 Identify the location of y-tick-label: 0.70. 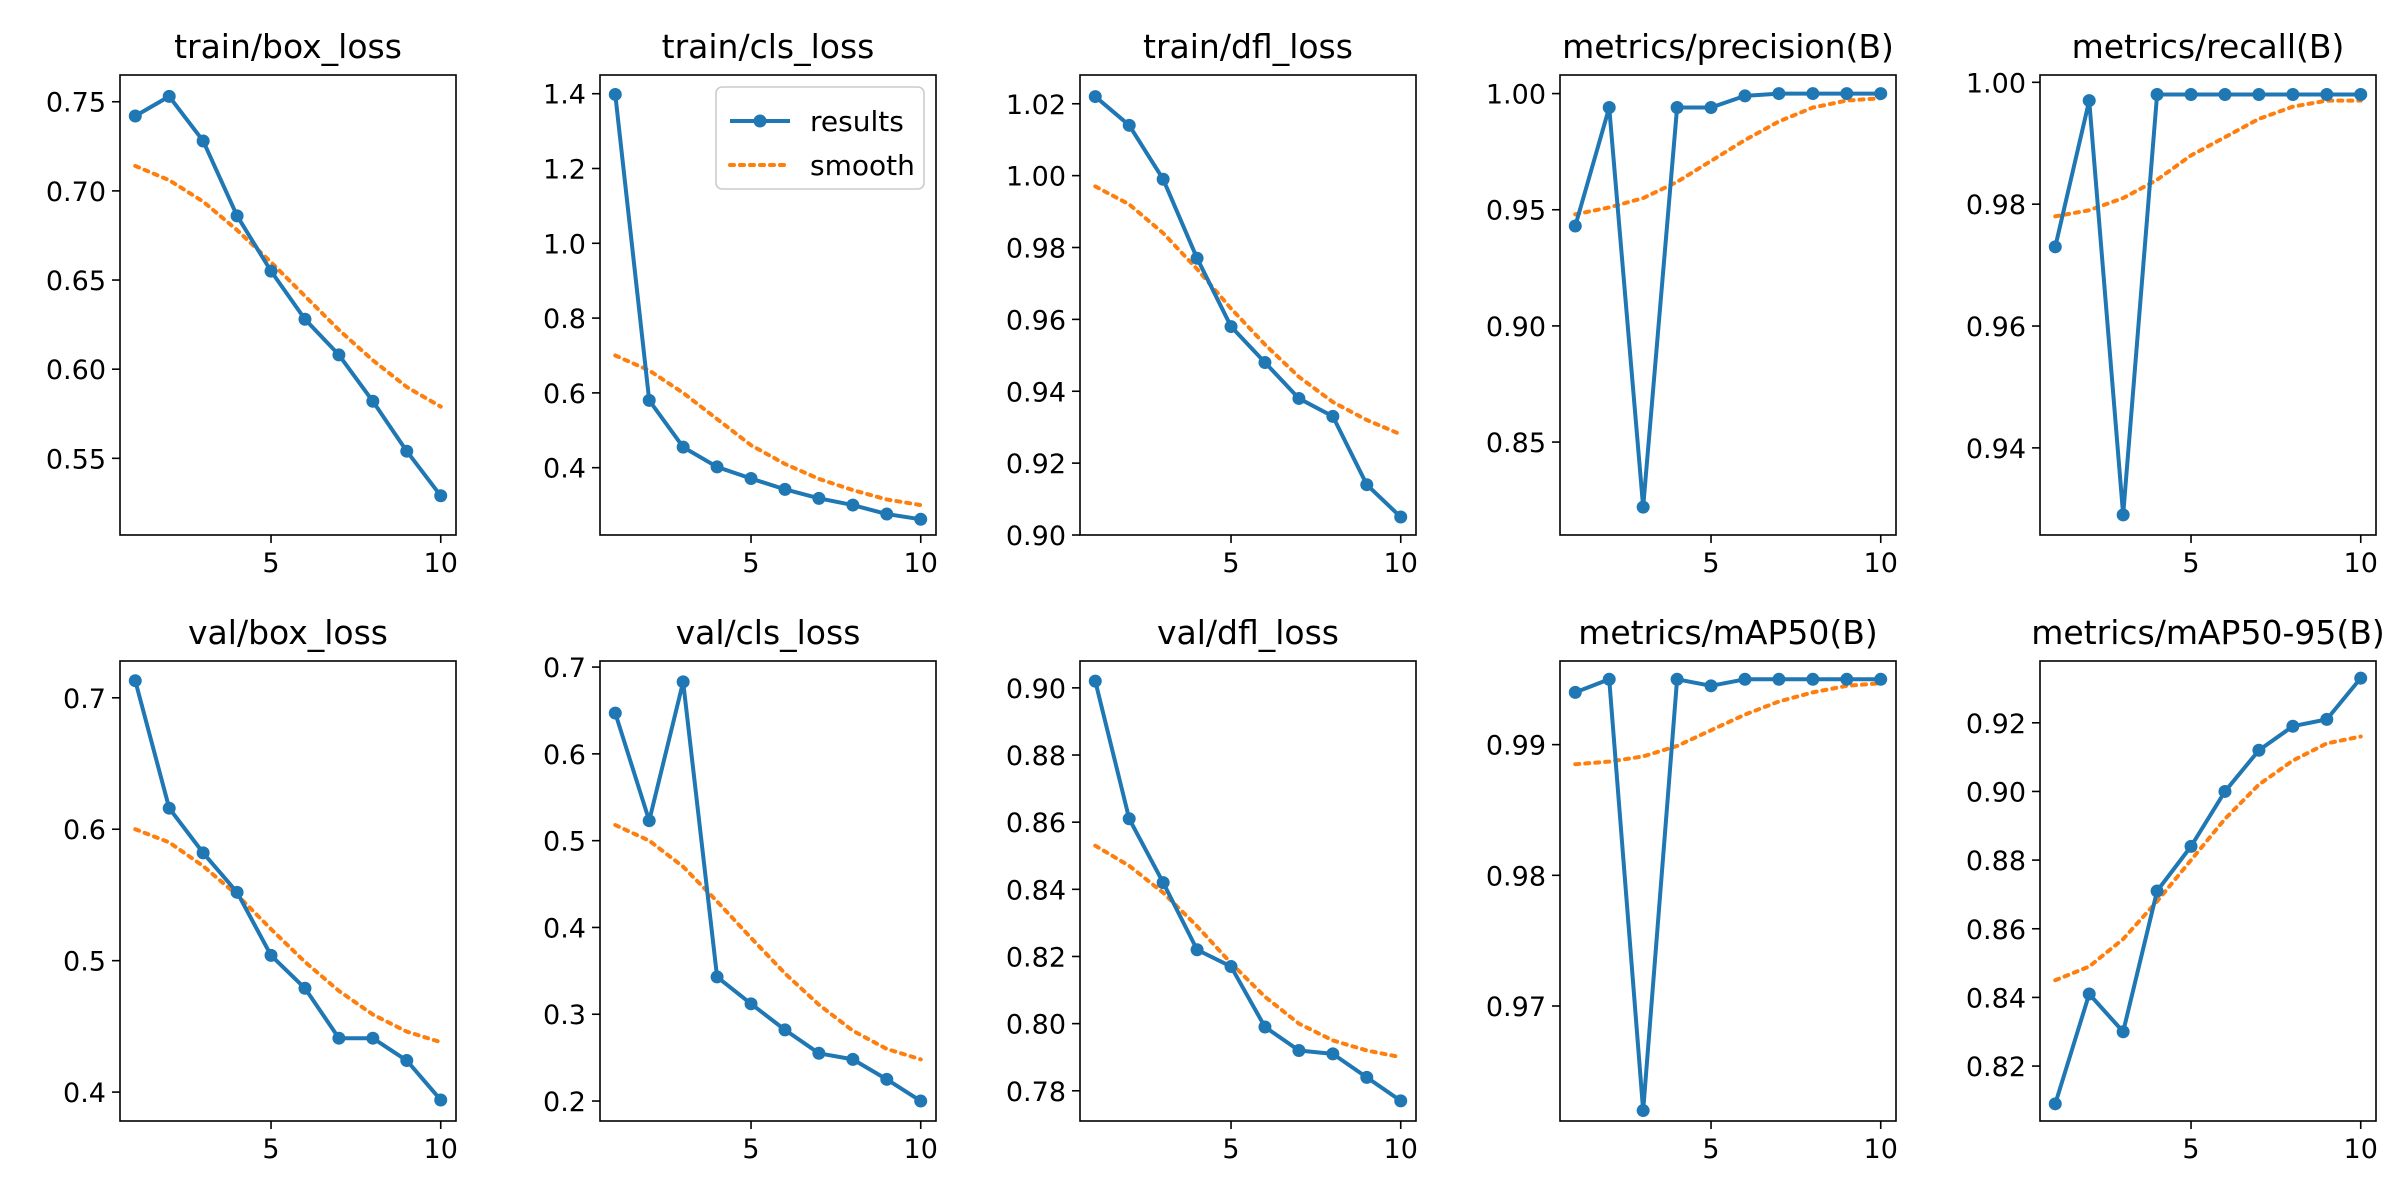
(76, 192).